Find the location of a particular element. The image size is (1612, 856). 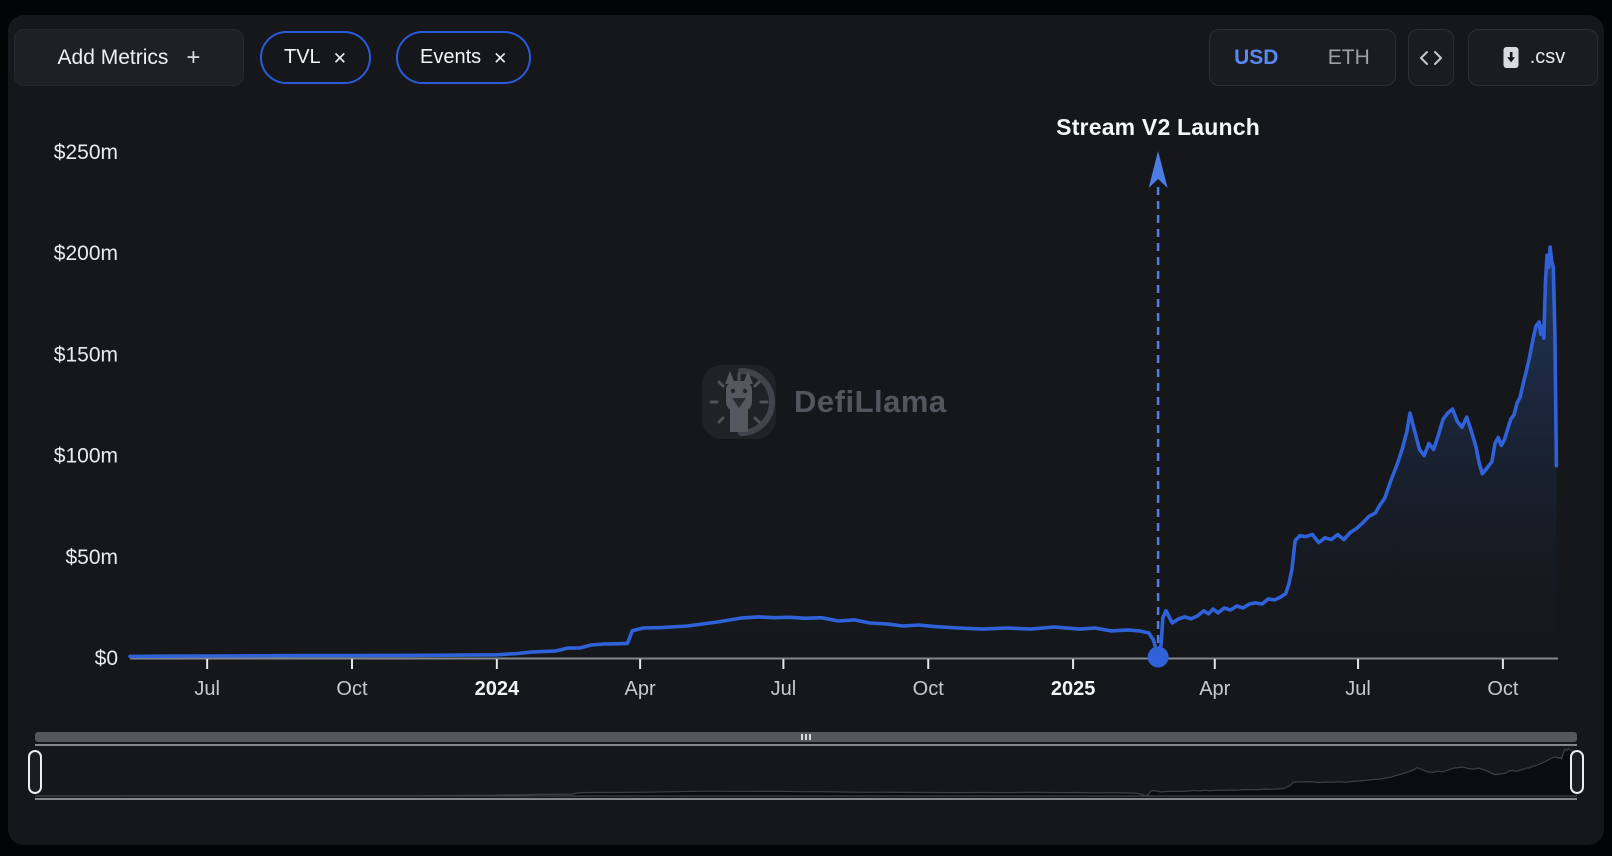

download-csv-button: .csv is located at coordinates (1533, 57).